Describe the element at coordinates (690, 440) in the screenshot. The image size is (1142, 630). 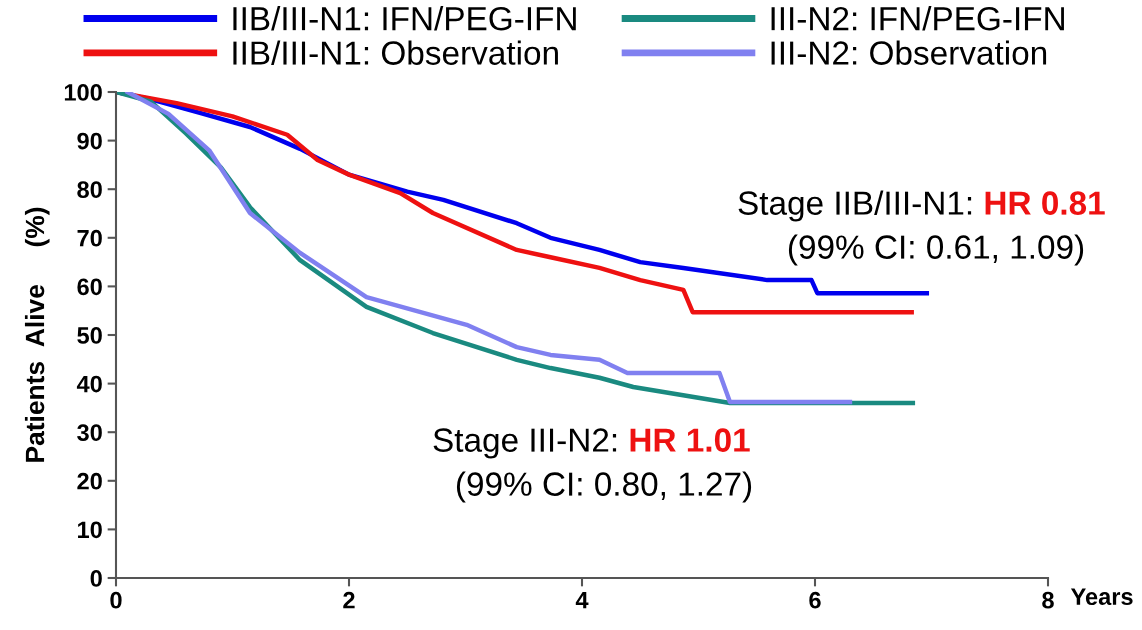
I see `annotation: HR 1.01` at that location.